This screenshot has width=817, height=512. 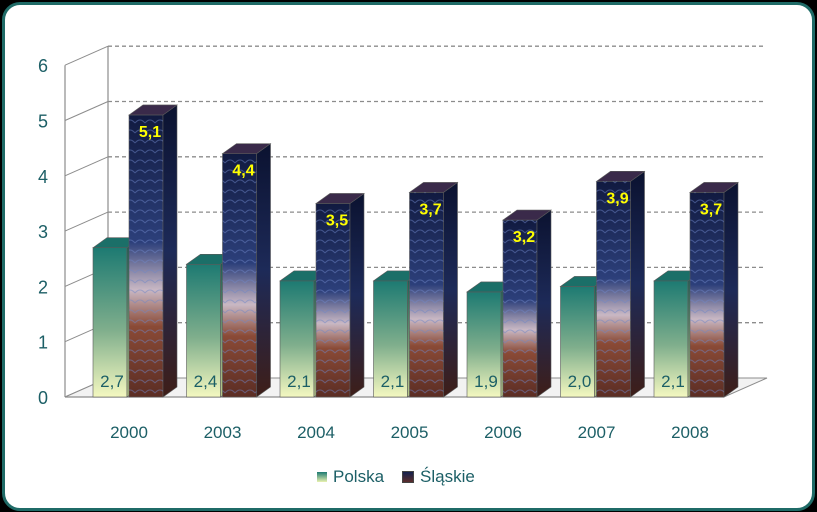 What do you see at coordinates (43, 398) in the screenshot?
I see `y-tick-label: 0` at bounding box center [43, 398].